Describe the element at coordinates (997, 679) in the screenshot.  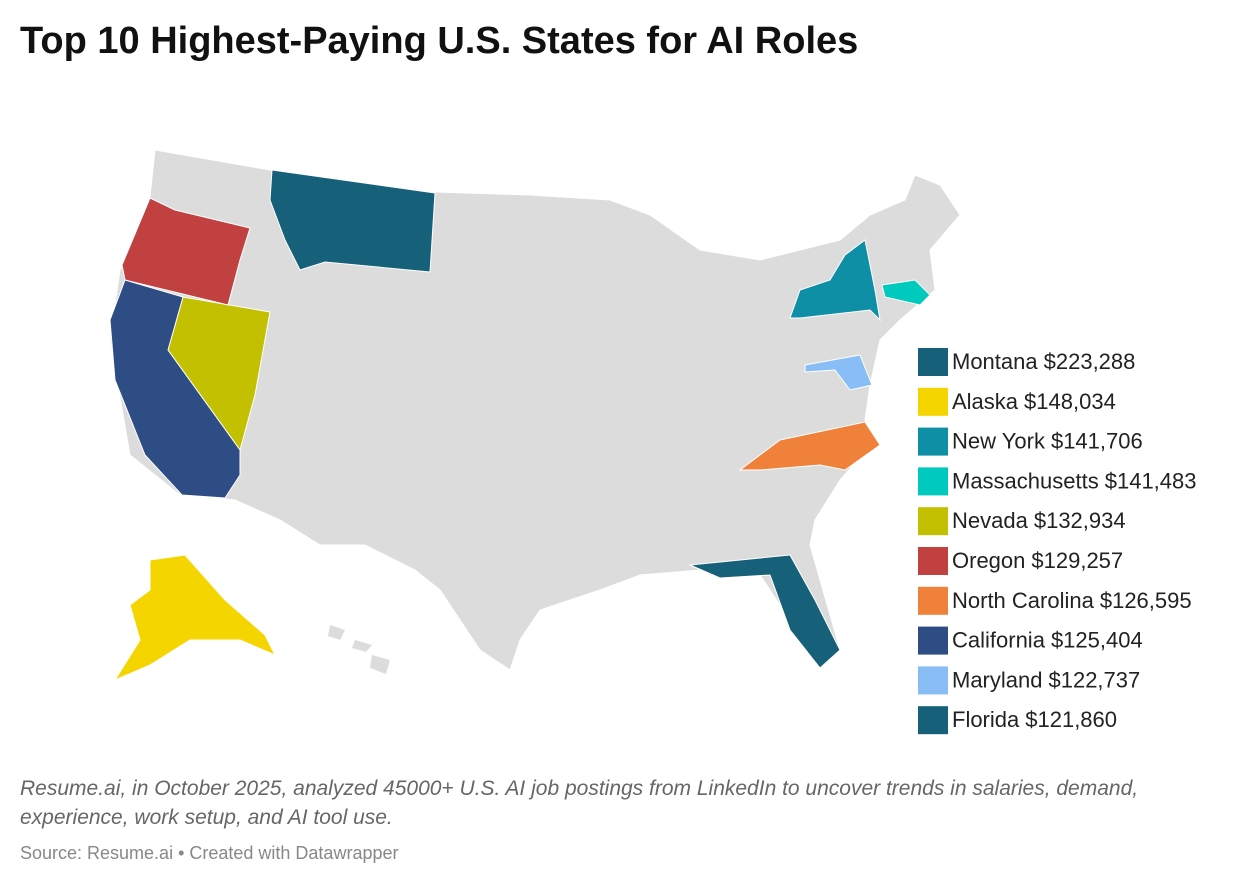
I see `state-name: Maryland` at that location.